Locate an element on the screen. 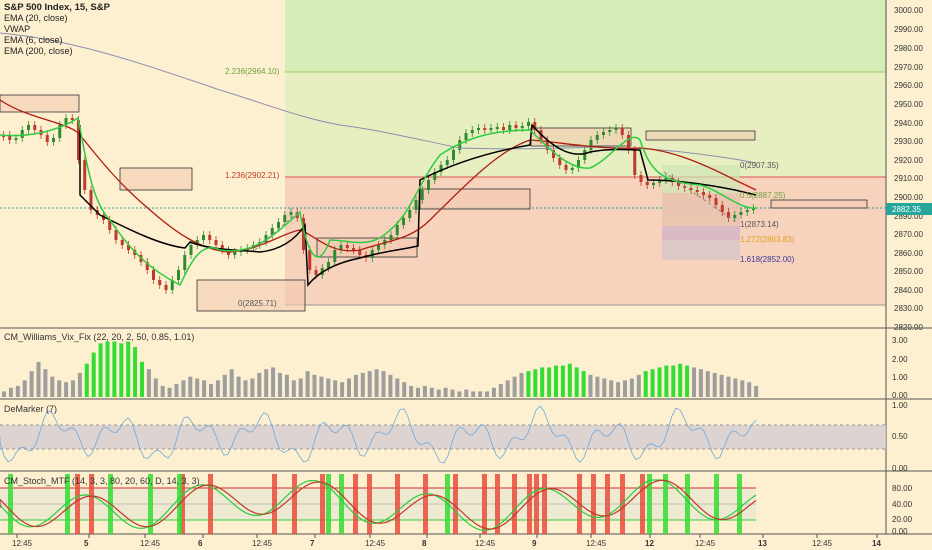 The width and height of the screenshot is (932, 550). svg-text: 0.00 is located at coordinates (900, 531).